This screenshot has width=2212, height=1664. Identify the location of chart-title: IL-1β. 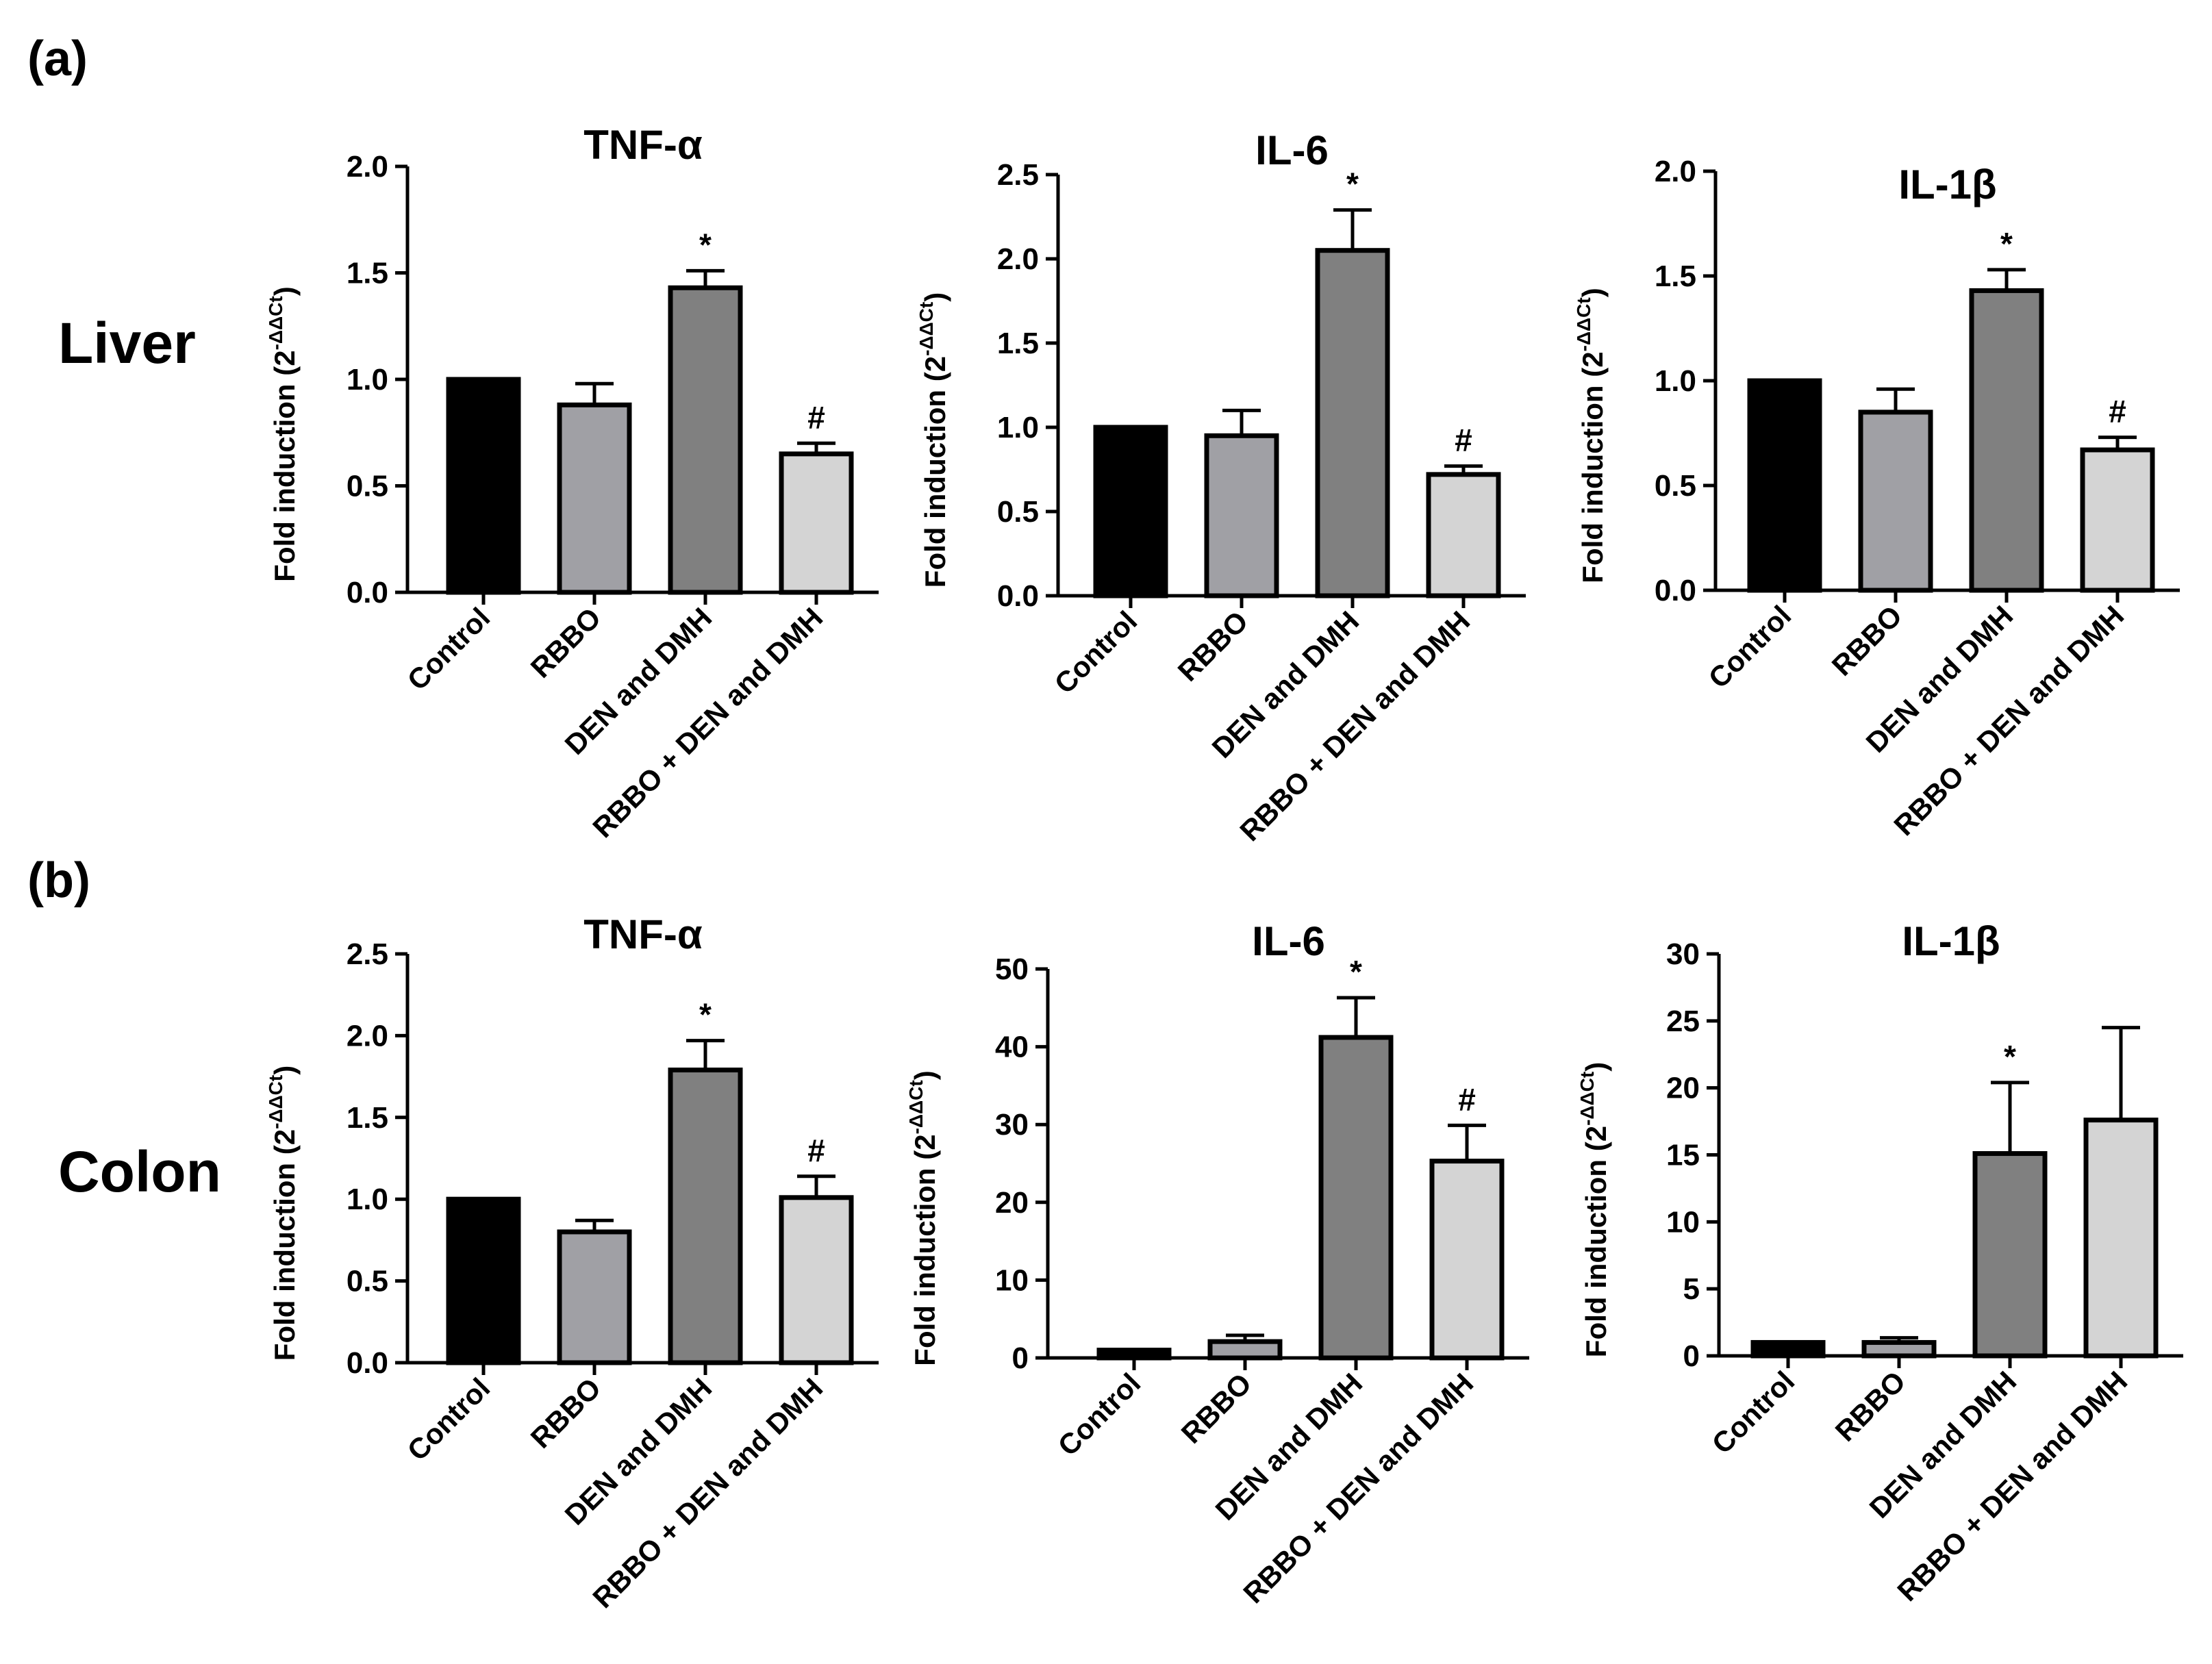
(1947, 185).